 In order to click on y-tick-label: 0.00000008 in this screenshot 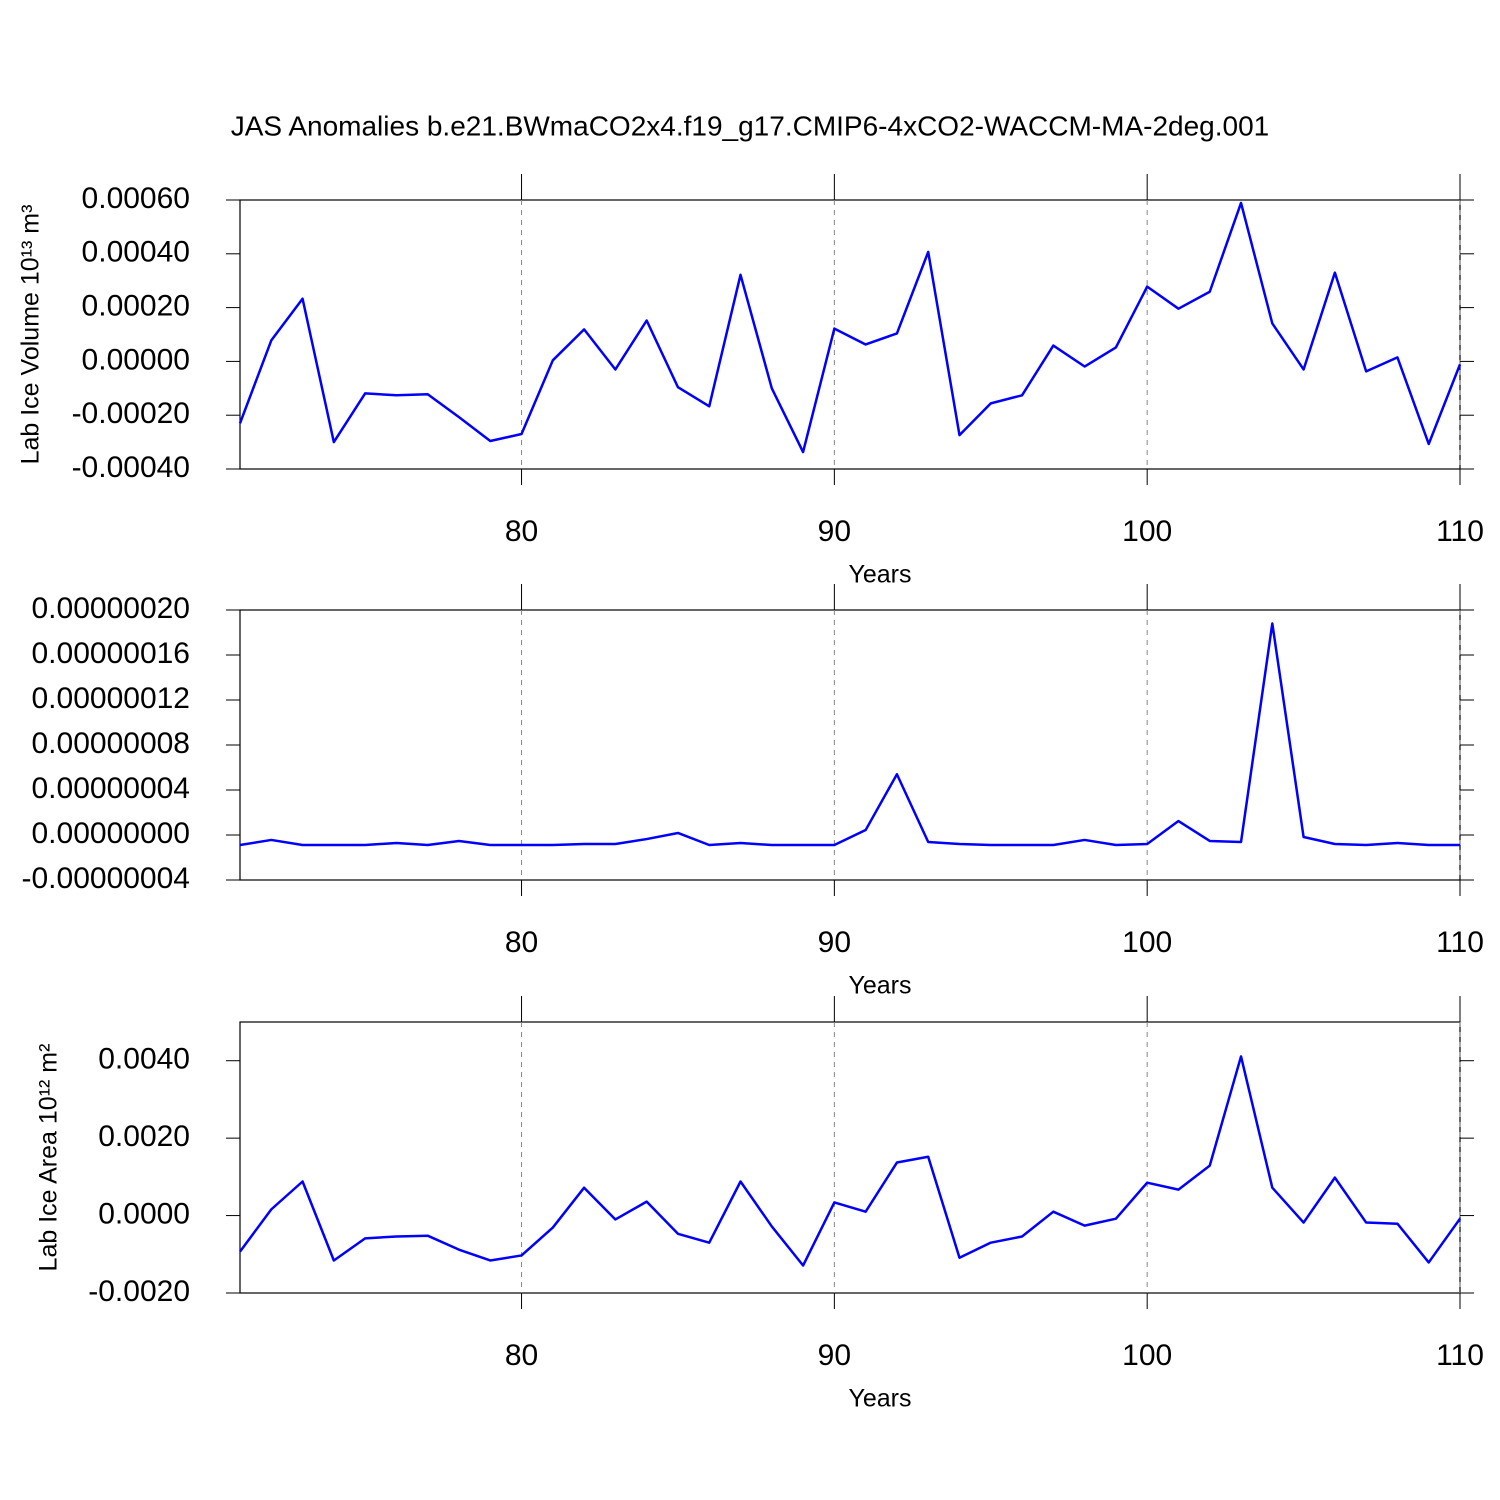, I will do `click(111, 743)`.